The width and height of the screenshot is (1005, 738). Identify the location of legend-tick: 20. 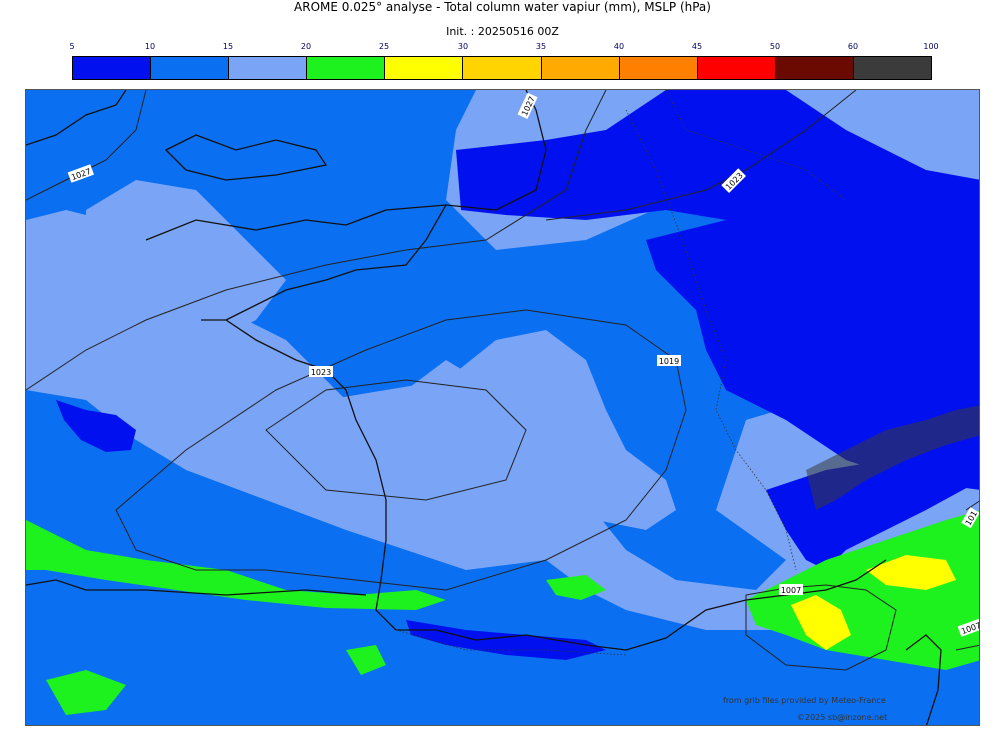
(306, 46).